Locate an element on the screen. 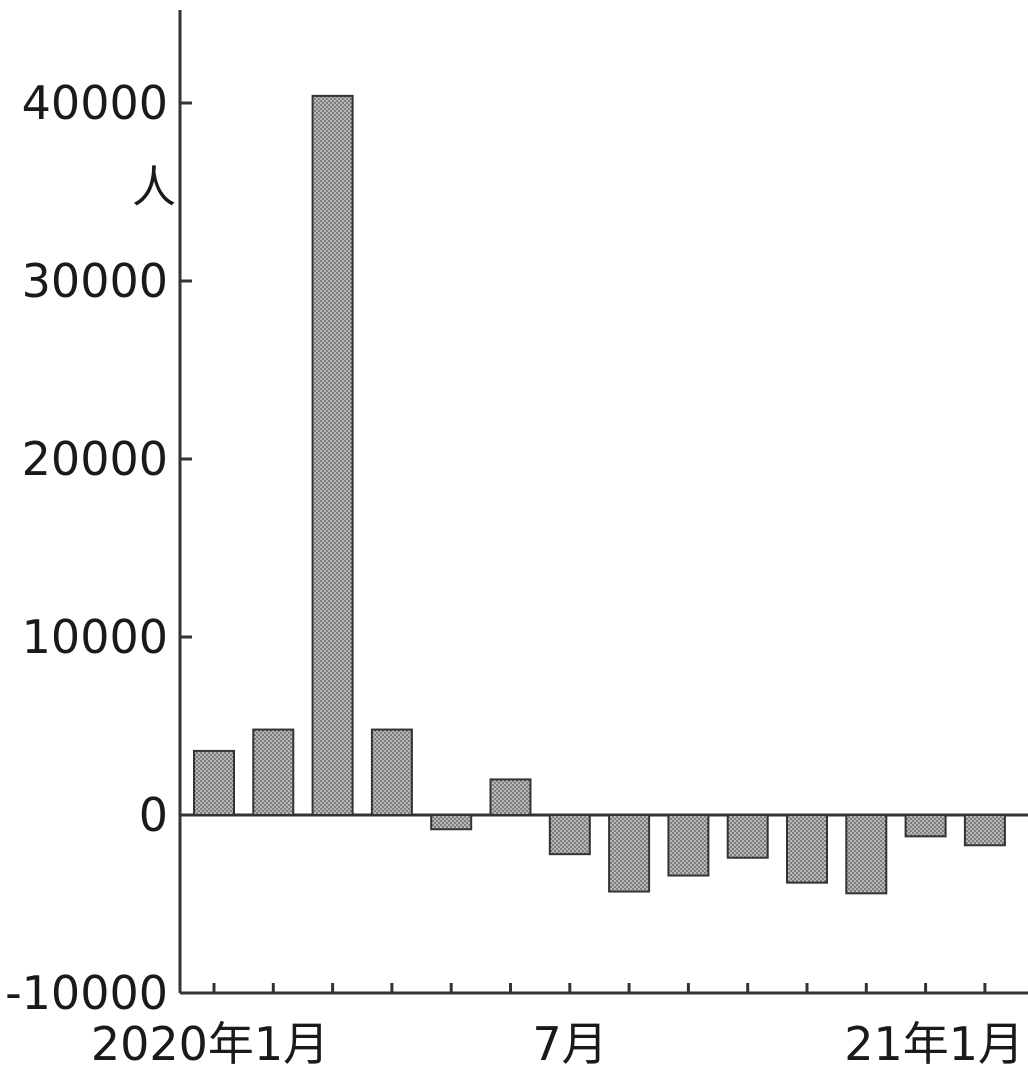 Image resolution: width=1028 pixels, height=1073 pixels. y-tick-label: 30000 is located at coordinates (95, 281).